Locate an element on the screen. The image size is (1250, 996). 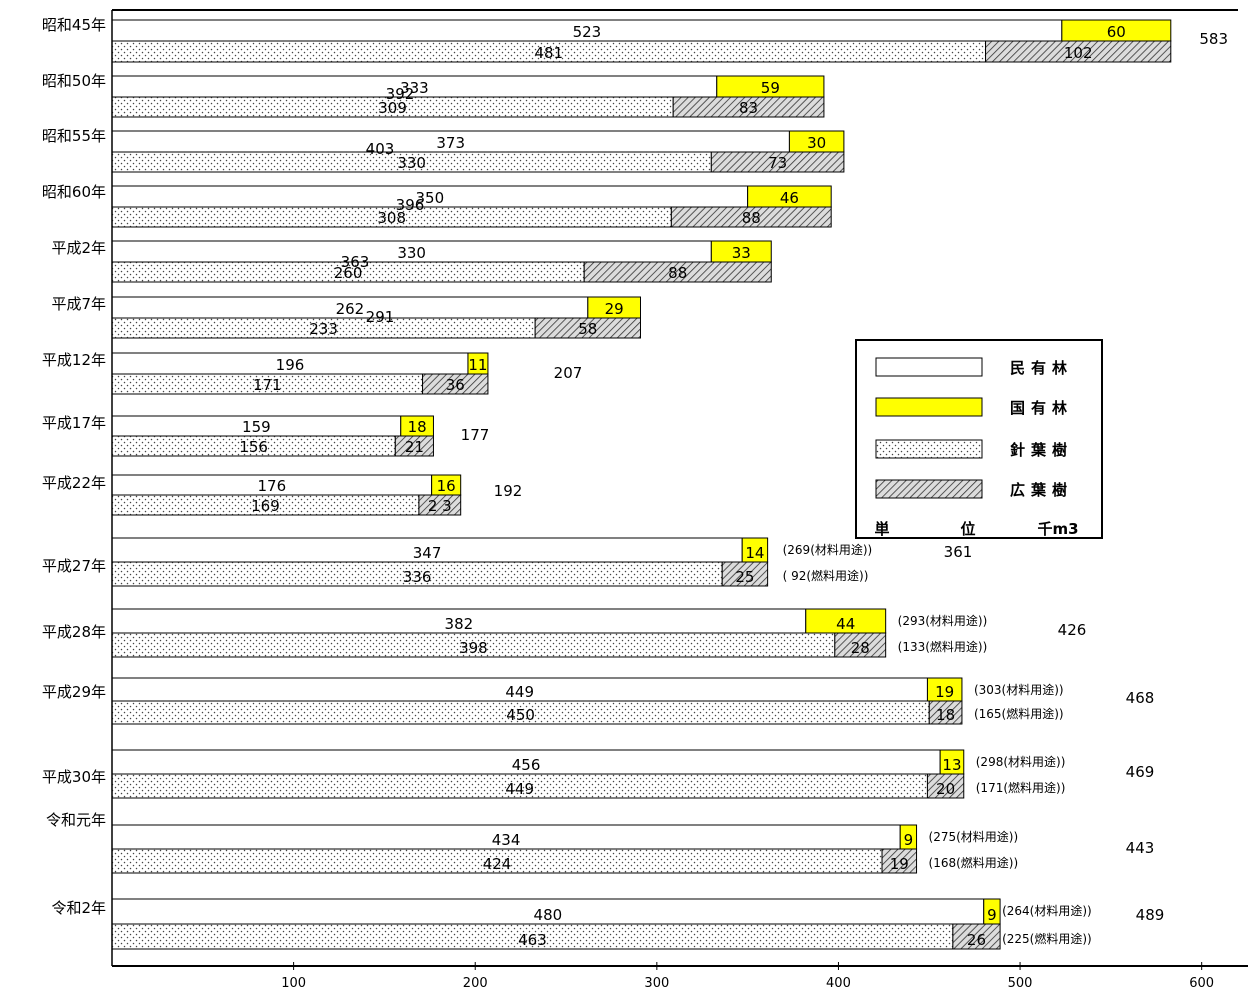
label-broadleaf: 28 is located at coordinates (860, 648).